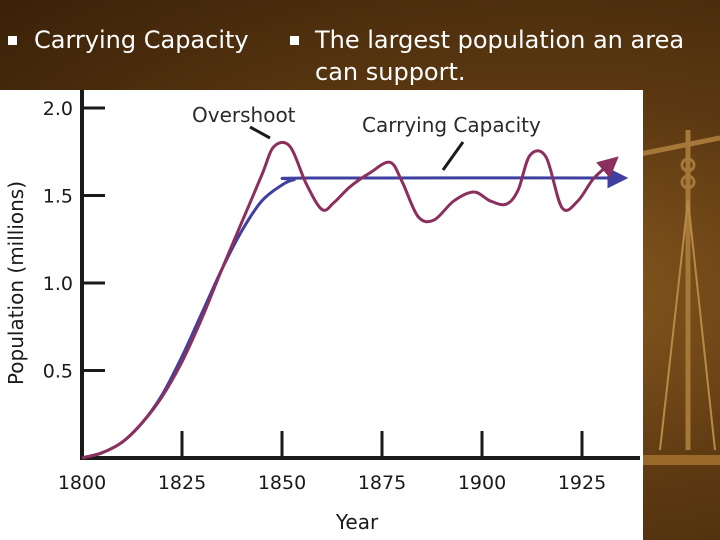 The width and height of the screenshot is (720, 540). Describe the element at coordinates (382, 483) in the screenshot. I see `x-tick-label: 1875` at that location.